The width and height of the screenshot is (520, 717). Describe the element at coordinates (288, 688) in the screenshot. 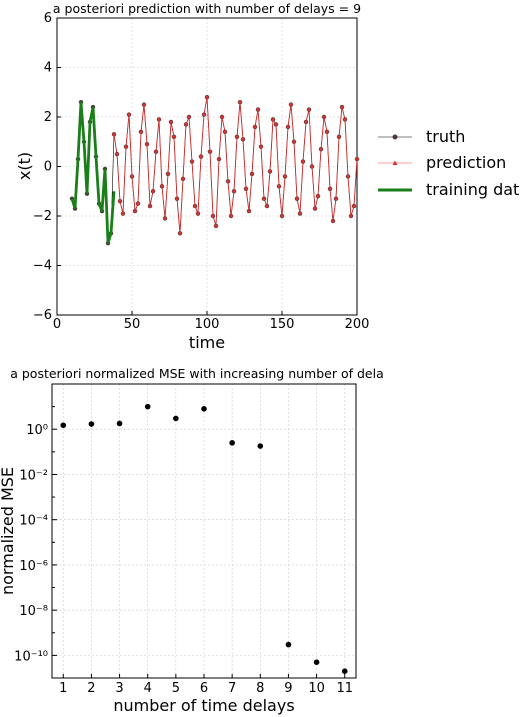

I see `x-tick-label: 9` at that location.